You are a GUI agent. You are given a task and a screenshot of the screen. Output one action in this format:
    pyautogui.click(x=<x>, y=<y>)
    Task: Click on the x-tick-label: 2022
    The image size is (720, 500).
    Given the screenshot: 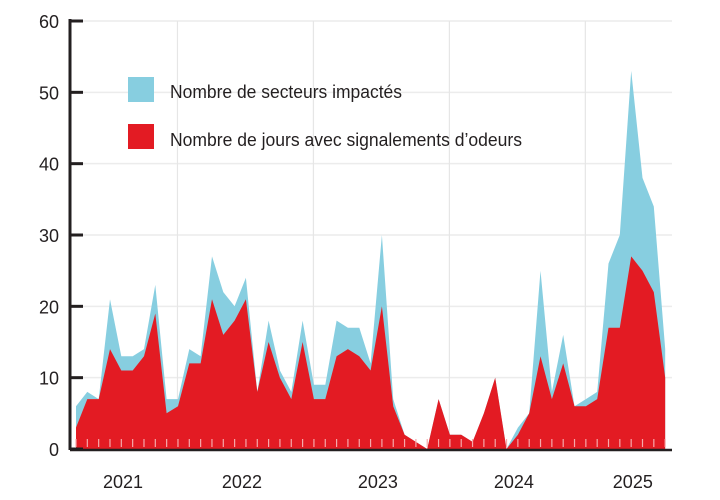 What is the action you would take?
    pyautogui.click(x=242, y=482)
    